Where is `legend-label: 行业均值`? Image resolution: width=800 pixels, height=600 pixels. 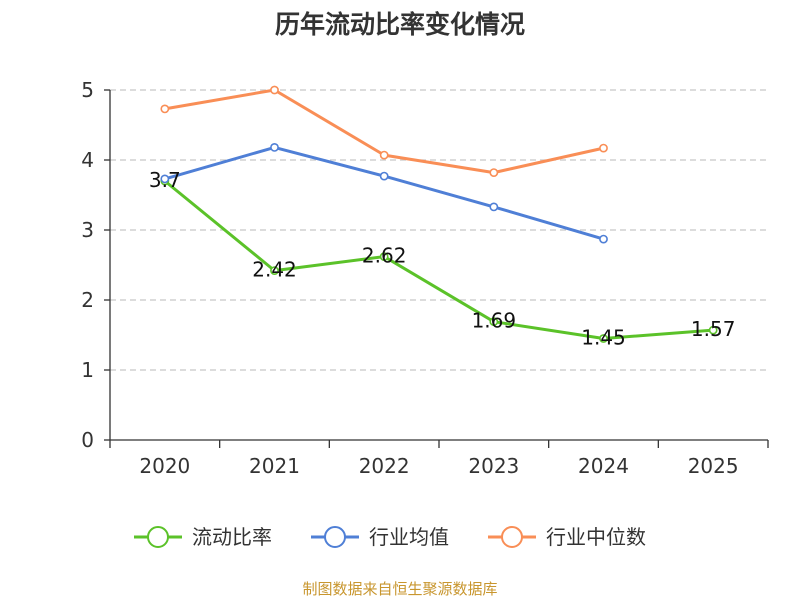 legend-label: 行业均值 is located at coordinates (409, 537).